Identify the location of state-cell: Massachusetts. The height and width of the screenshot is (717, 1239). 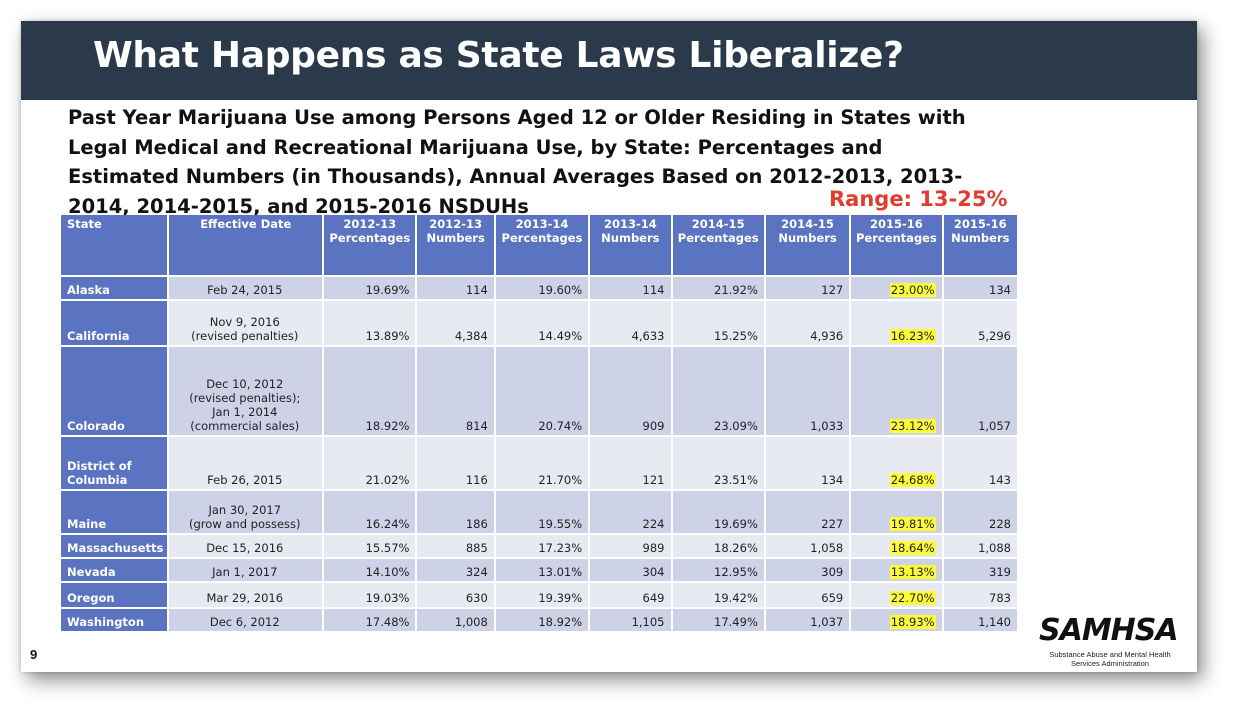
(114, 546).